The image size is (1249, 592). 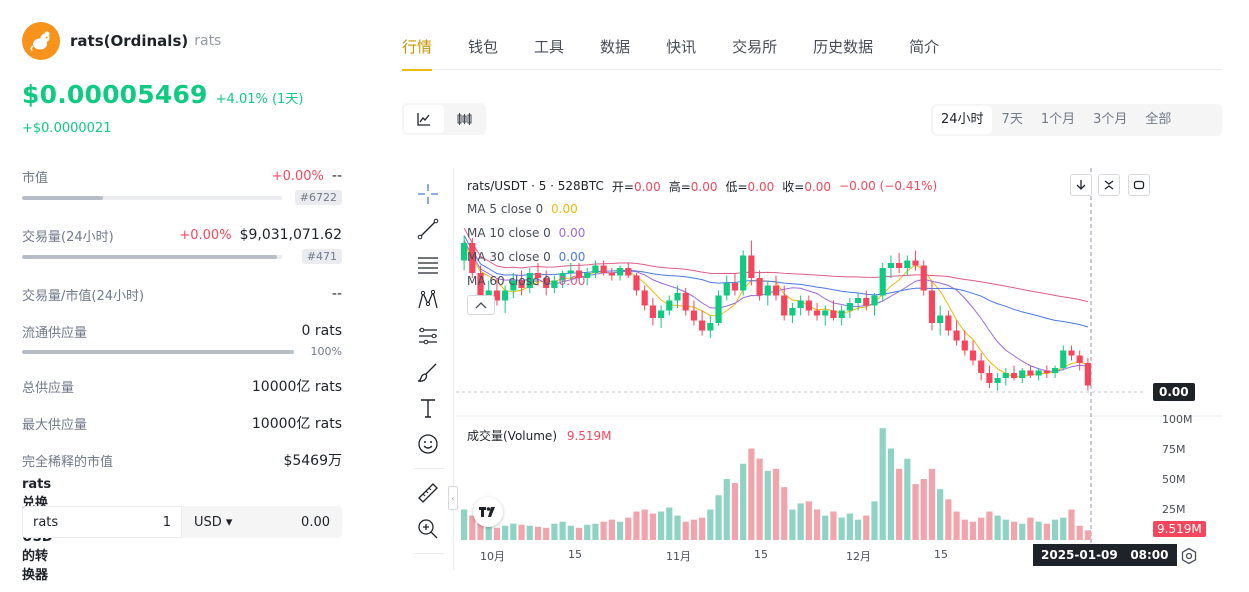 I want to click on collapse-icon, so click(x=1109, y=185).